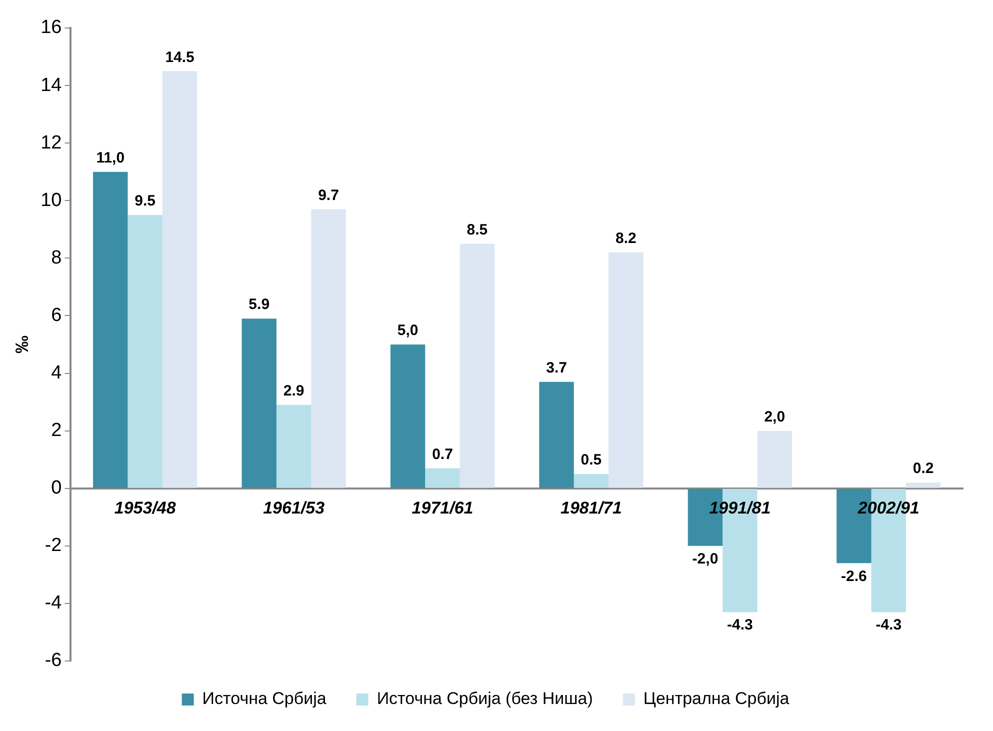 This screenshot has width=993, height=731. I want to click on data-label: 0.2, so click(923, 469).